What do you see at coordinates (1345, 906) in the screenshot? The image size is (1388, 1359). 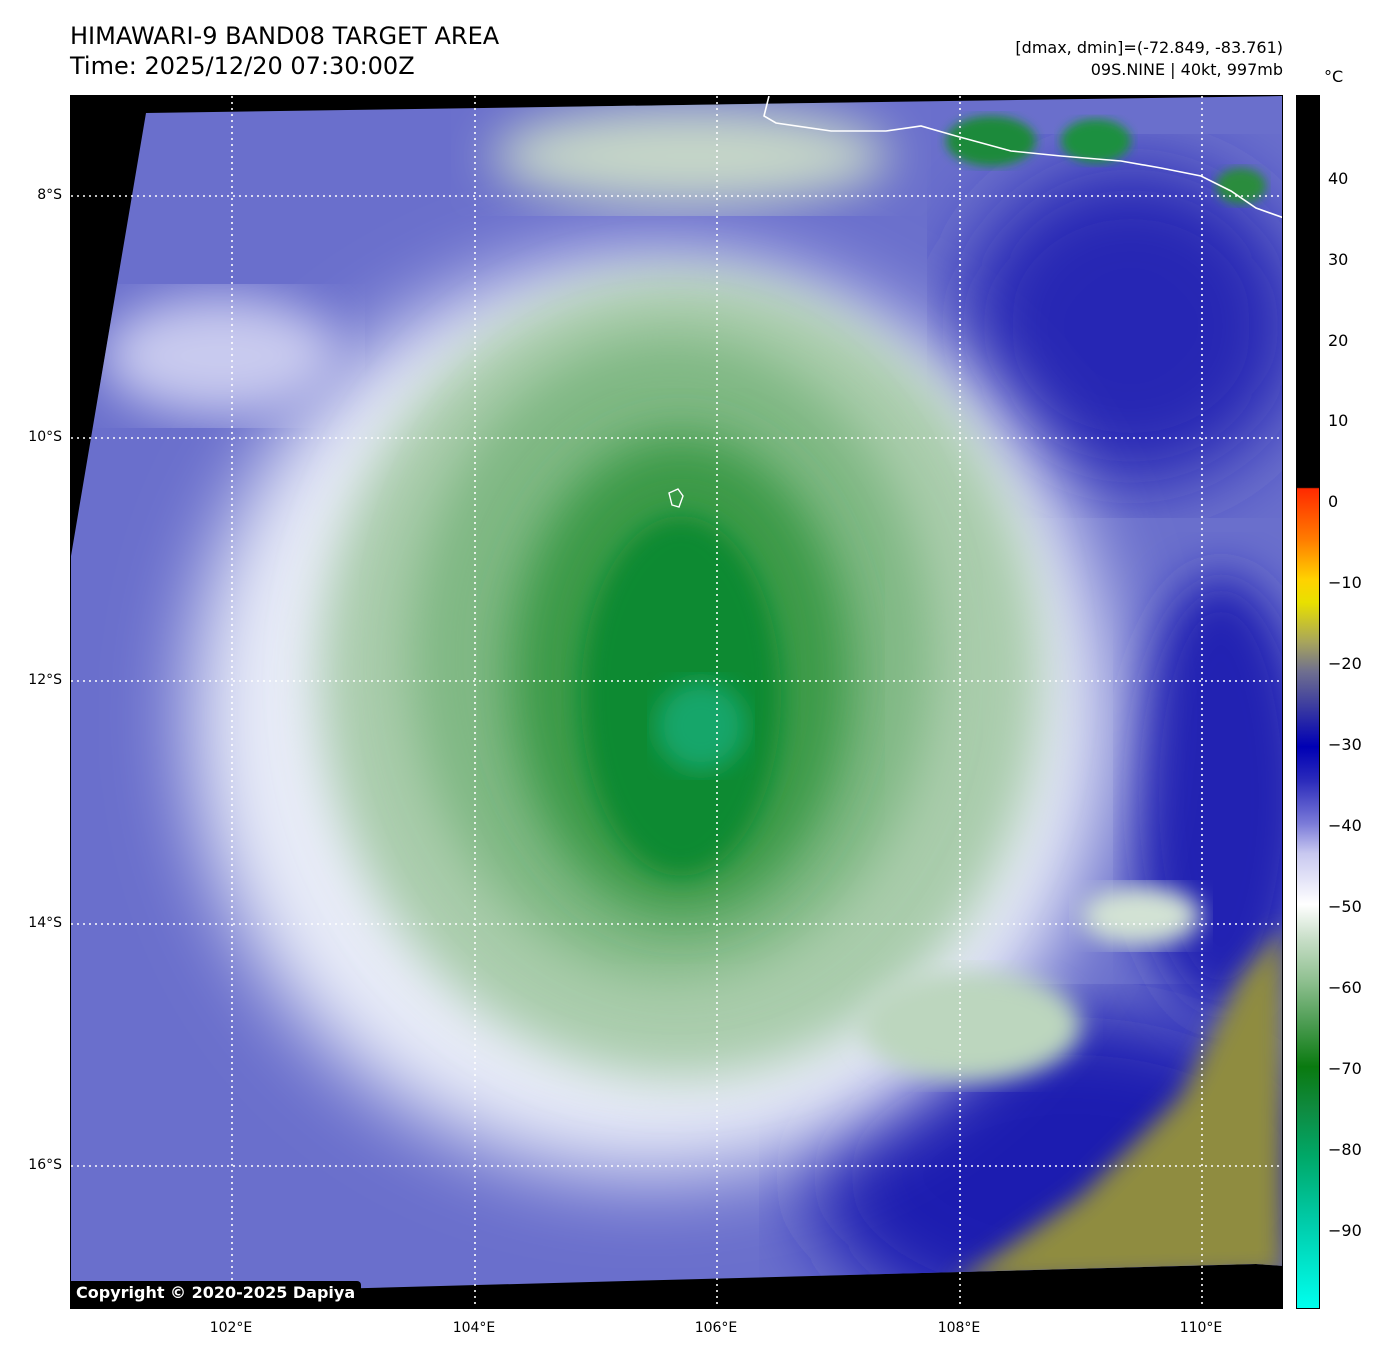 I see `colorbar-label-minus50: −50` at bounding box center [1345, 906].